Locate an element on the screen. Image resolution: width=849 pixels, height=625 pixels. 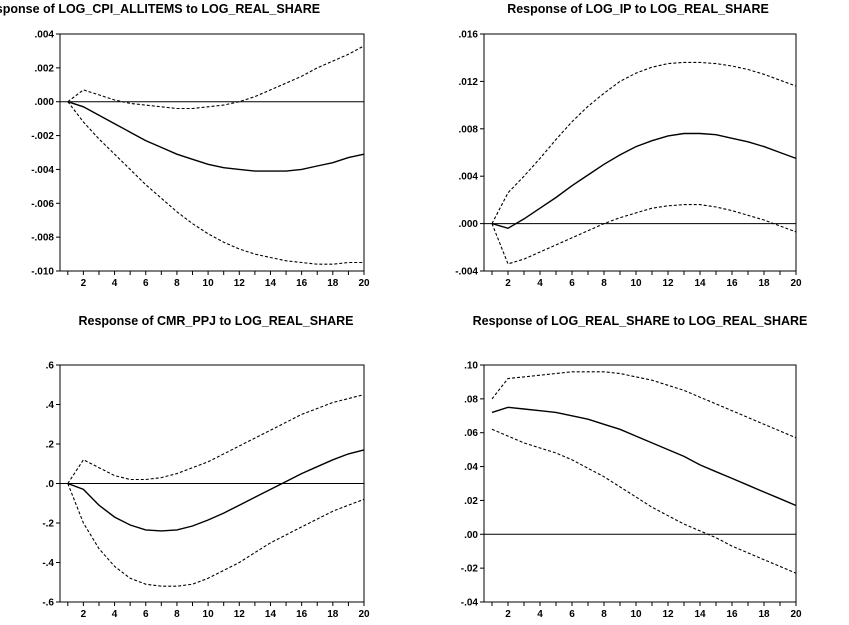
y-tick-label: -.2 is located at coordinates (48, 524).